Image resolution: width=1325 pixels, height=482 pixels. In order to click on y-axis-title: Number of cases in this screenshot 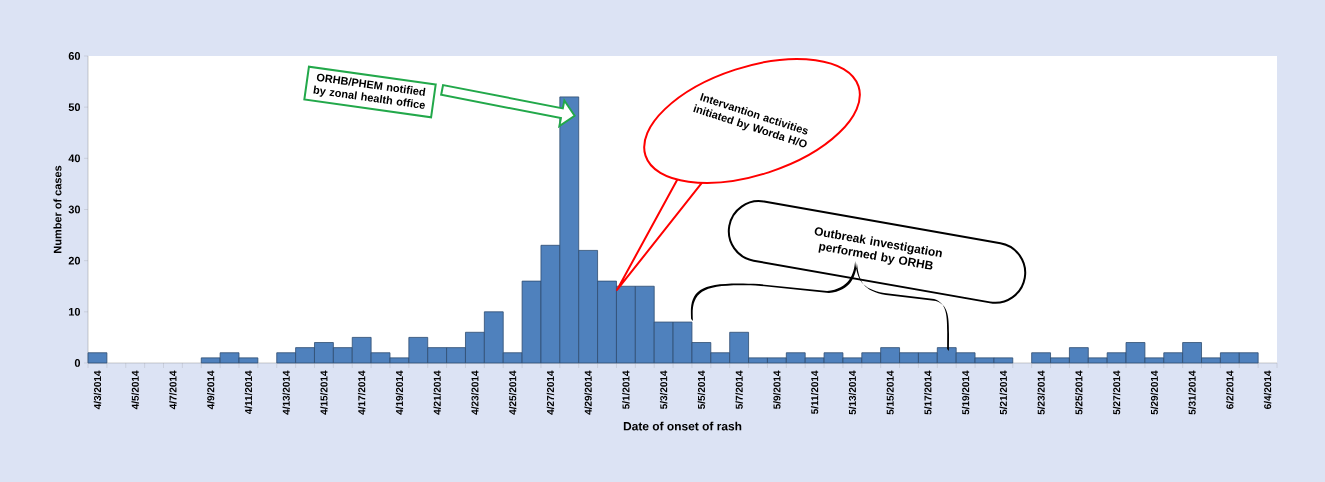, I will do `click(57, 209)`.